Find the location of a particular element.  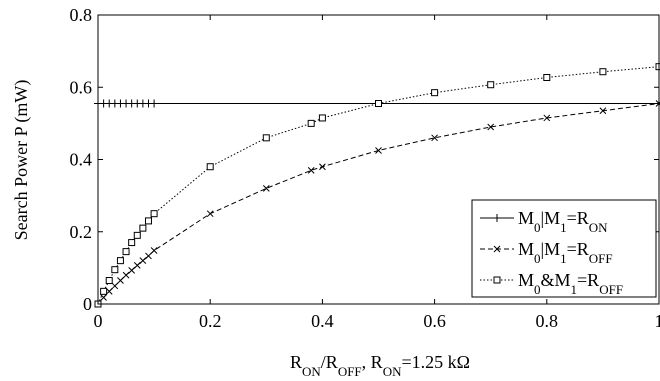

x-tick-label: 0.4 is located at coordinates (322, 321).